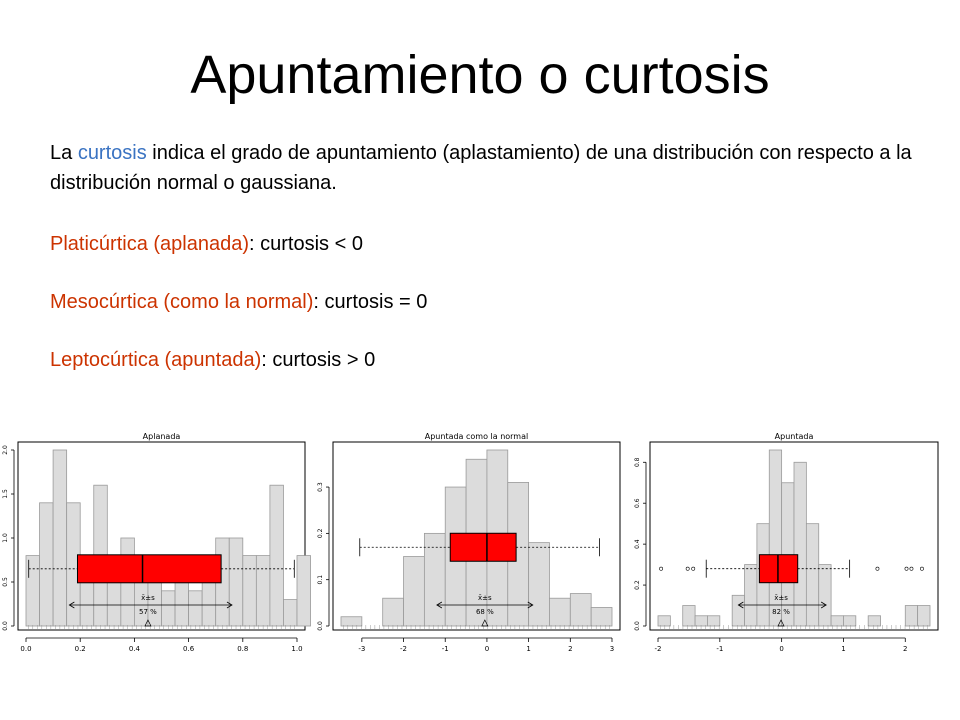  I want to click on chart-title: Apuntada como la normal, so click(476, 436).